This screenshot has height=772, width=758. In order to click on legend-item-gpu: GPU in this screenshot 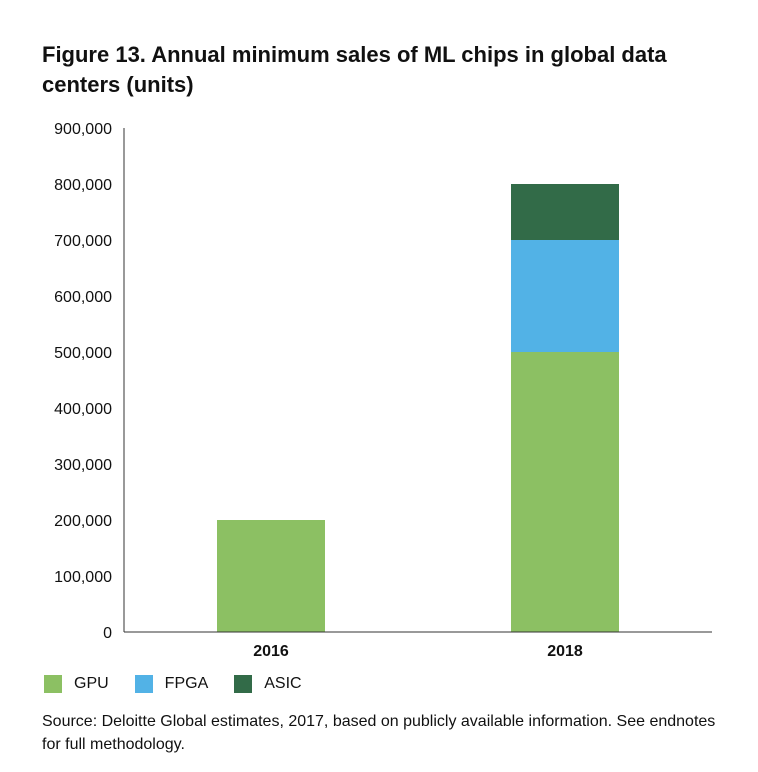, I will do `click(76, 684)`.